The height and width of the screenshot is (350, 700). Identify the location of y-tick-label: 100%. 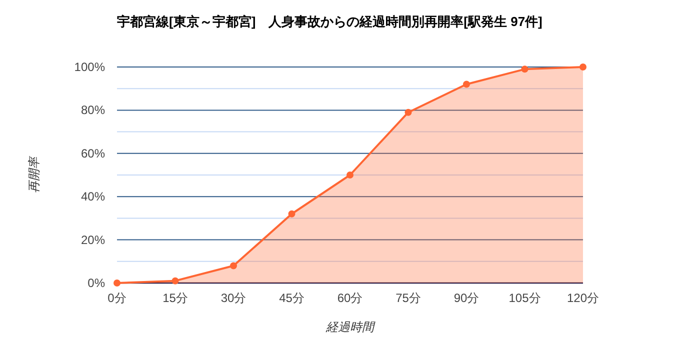
(90, 67).